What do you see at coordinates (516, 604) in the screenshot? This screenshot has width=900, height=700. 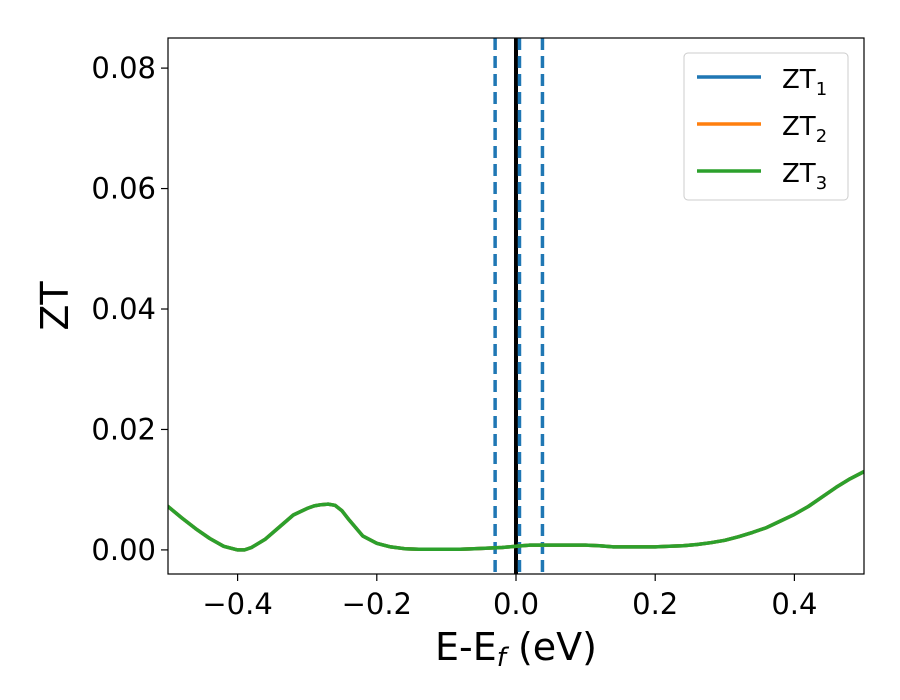 I see `x-tick-label: 0.0` at bounding box center [516, 604].